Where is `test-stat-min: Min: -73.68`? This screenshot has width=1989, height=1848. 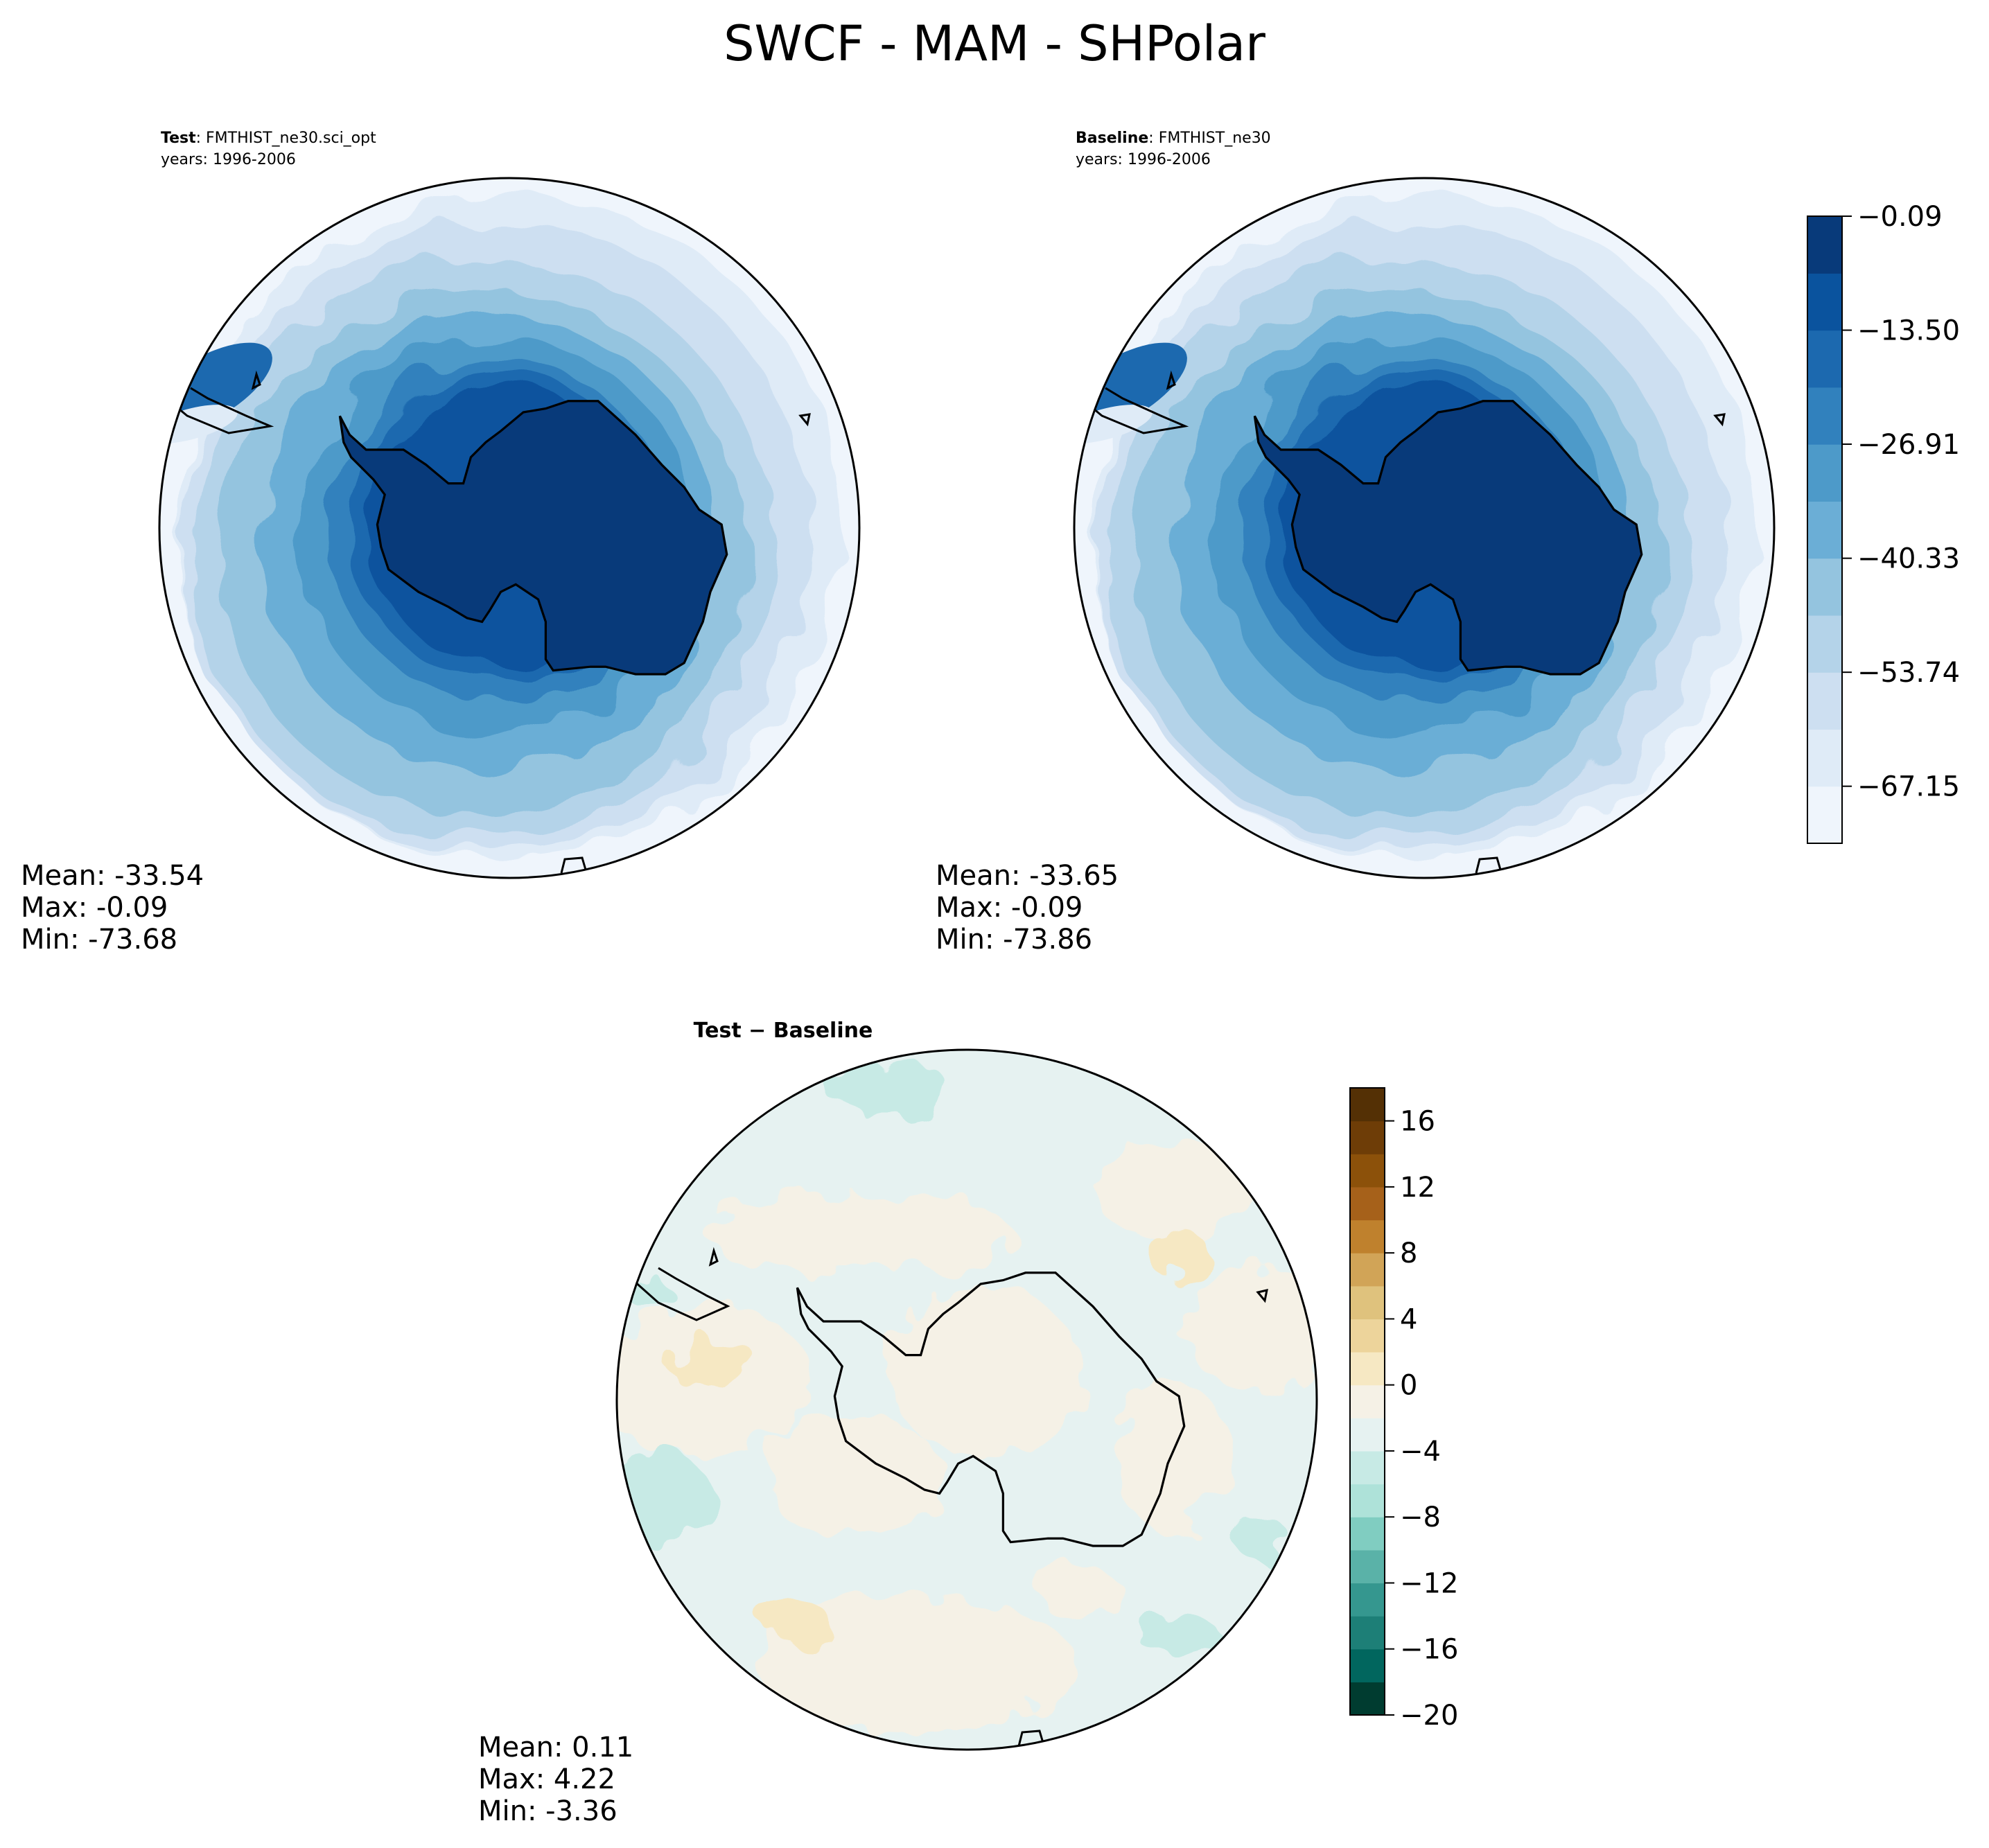
test-stat-min: Min: -73.68 is located at coordinates (99, 940).